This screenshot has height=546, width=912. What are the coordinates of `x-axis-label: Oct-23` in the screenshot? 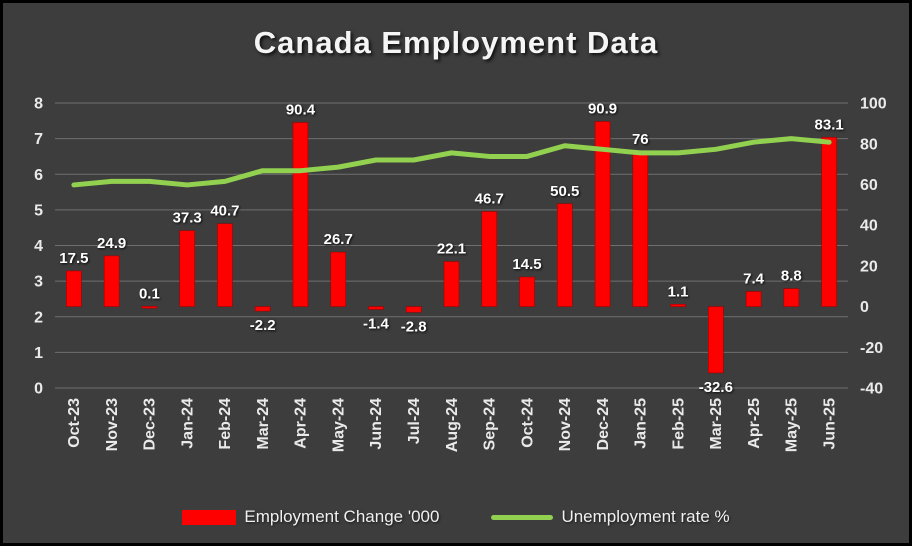 It's located at (74, 423).